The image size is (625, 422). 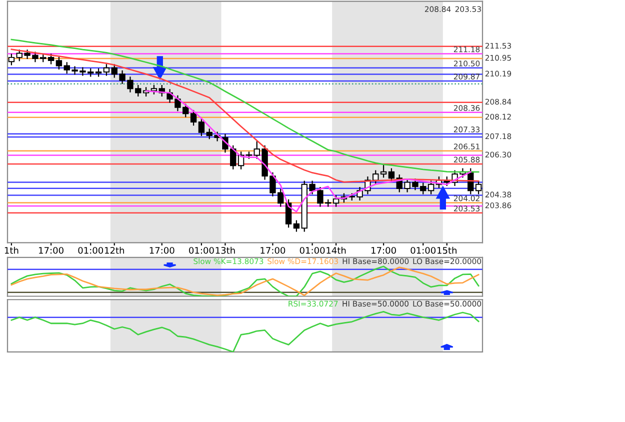 I want to click on x-tick-label: 14th, so click(x=336, y=250).